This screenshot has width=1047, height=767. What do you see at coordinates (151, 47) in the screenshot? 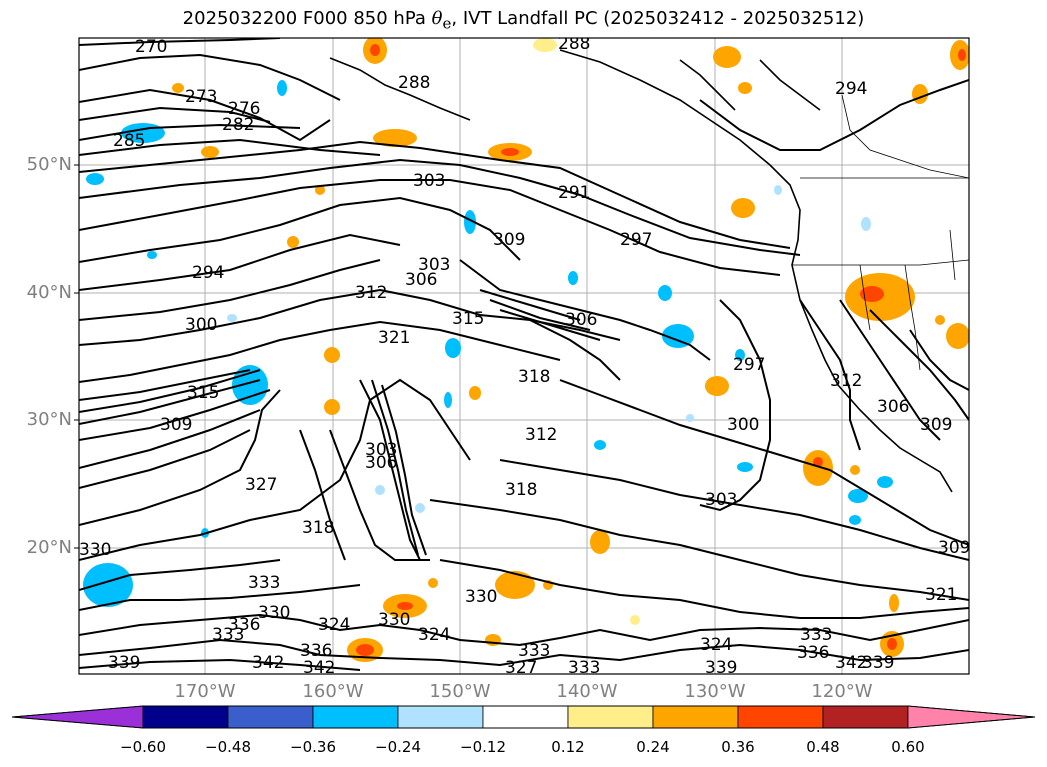
I see `contour-label: 270` at bounding box center [151, 47].